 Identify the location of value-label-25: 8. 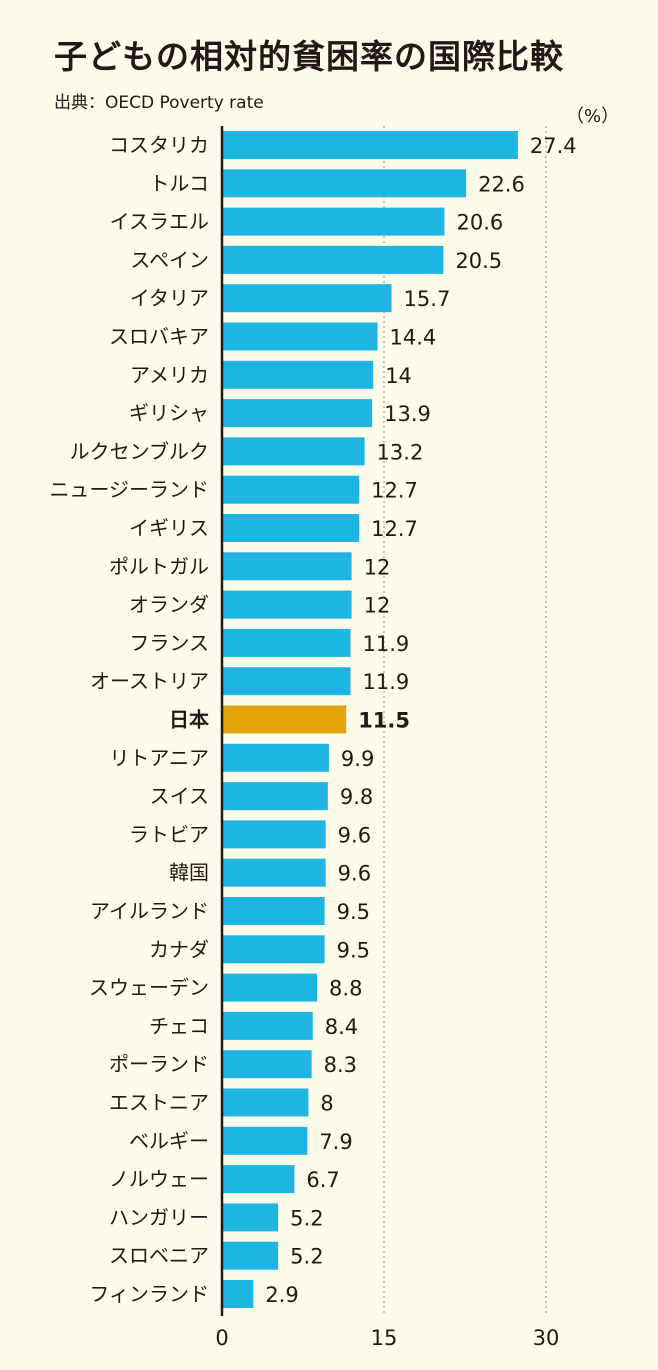
(326, 1104).